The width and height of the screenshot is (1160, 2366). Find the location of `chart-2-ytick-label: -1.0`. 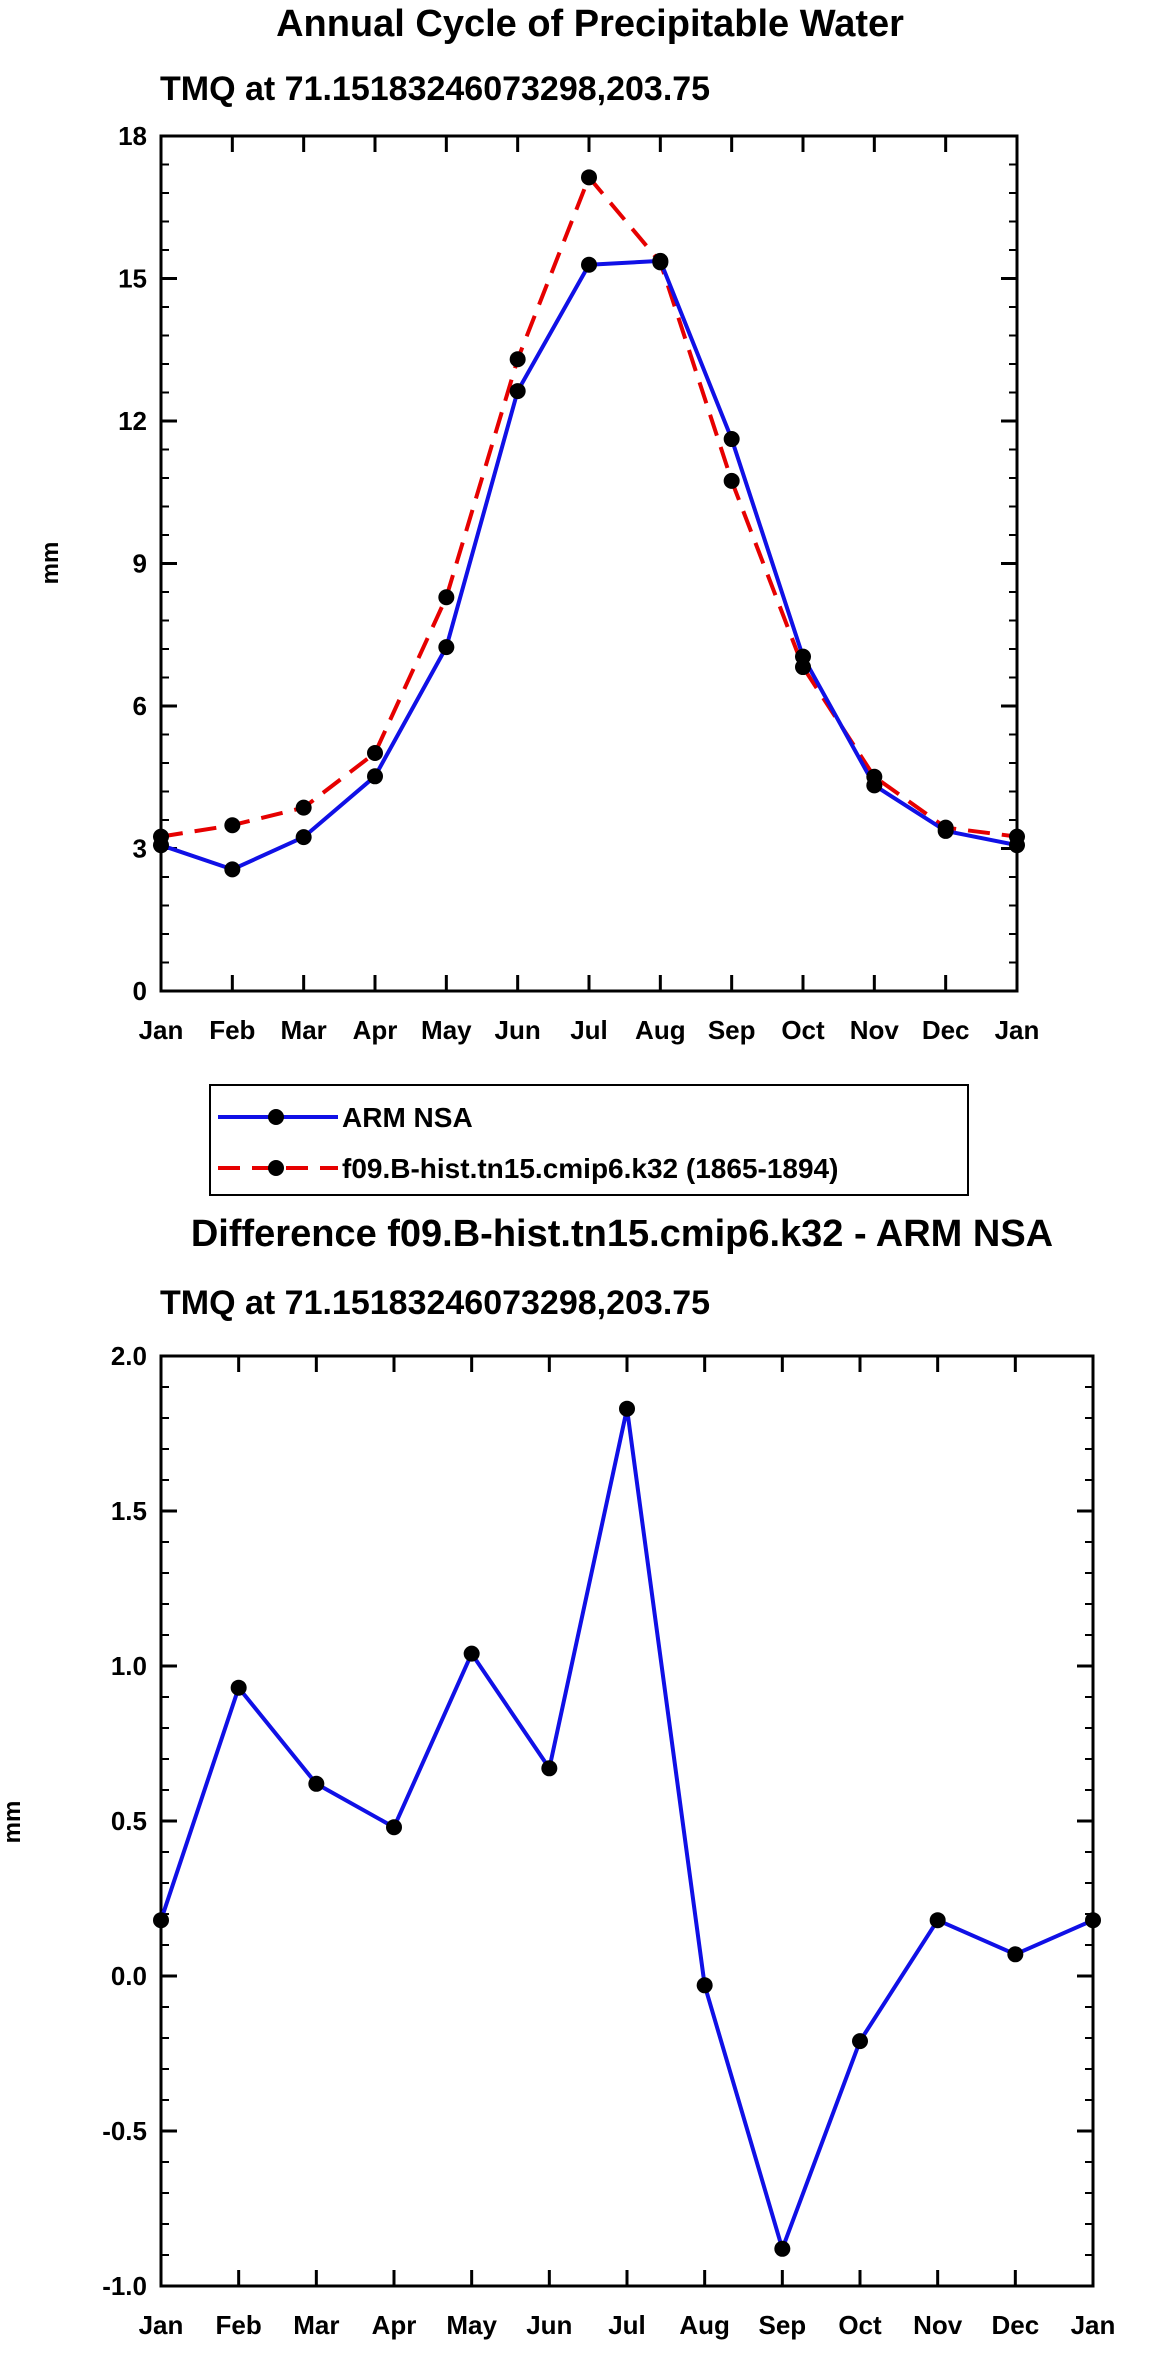

chart-2-ytick-label: -1.0 is located at coordinates (124, 2286).